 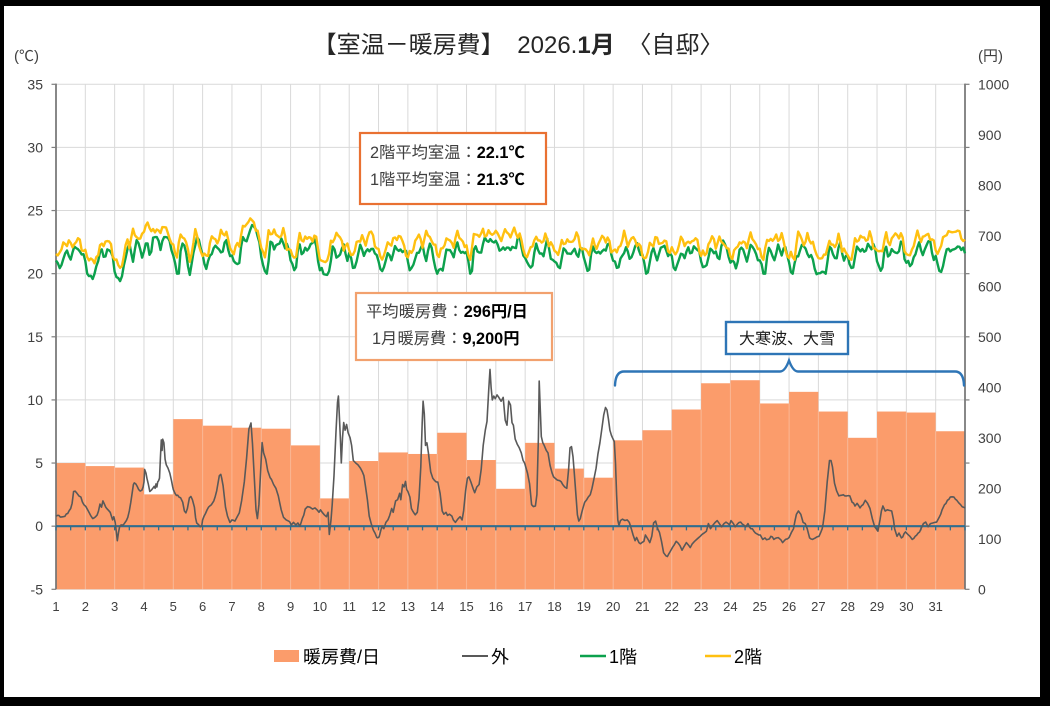 I want to click on svg-text: 35, so click(x=35, y=84).